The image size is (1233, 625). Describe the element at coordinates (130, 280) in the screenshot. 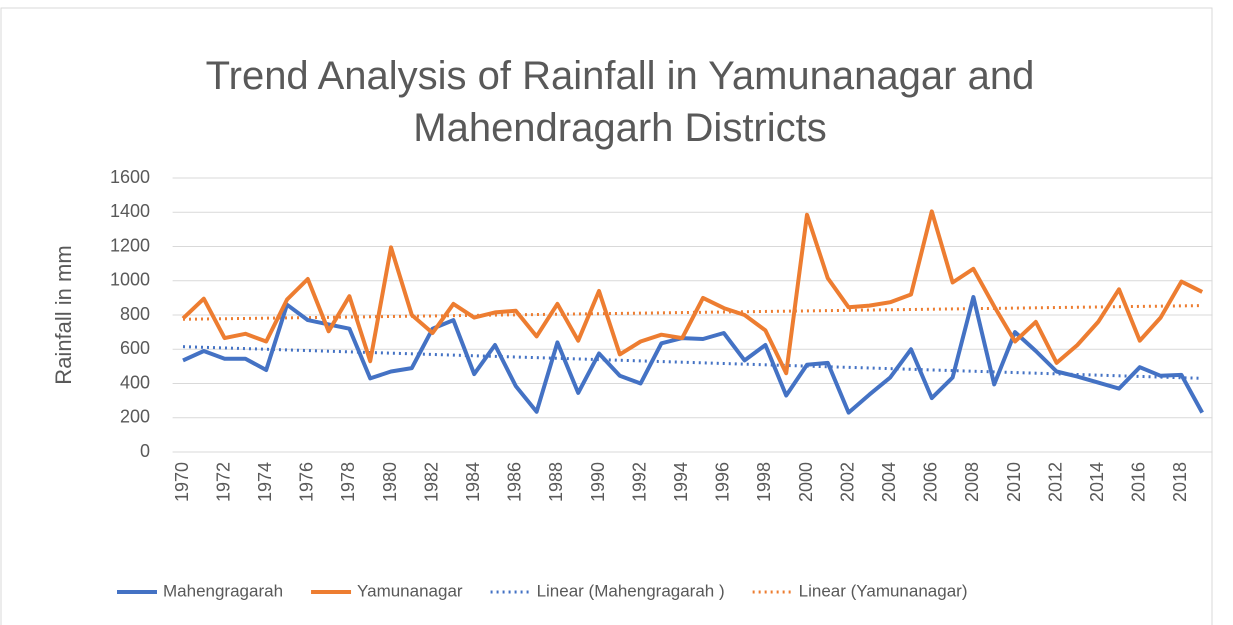

I see `y-tick-label: 1000` at that location.